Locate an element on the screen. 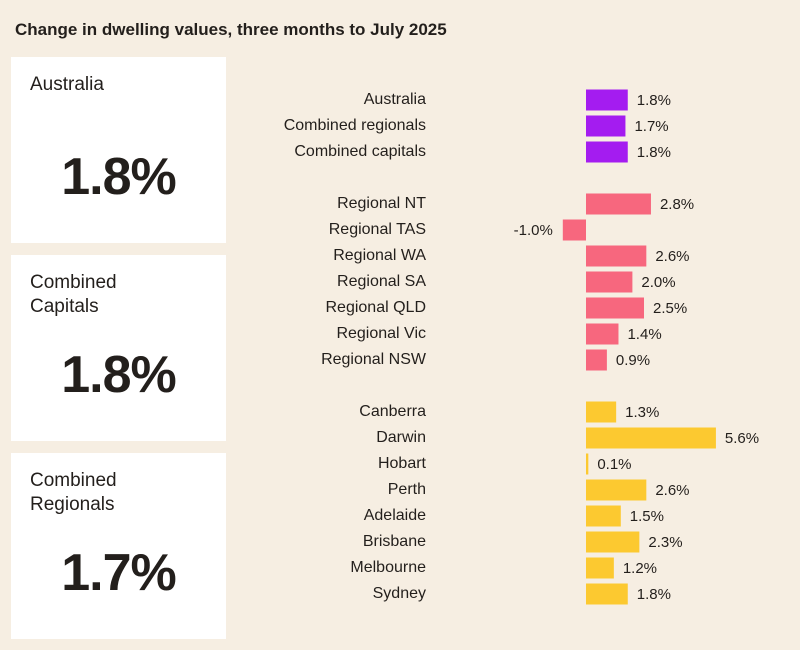 This screenshot has width=800, height=650. value-label: 2.5% is located at coordinates (670, 308).